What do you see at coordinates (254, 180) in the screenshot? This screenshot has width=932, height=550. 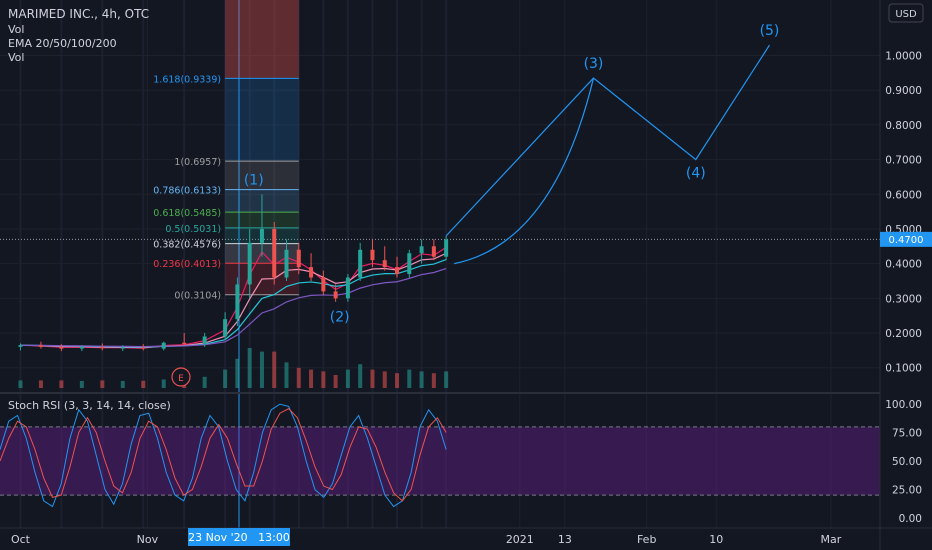 I see `elliott-wave-label: (1)` at bounding box center [254, 180].